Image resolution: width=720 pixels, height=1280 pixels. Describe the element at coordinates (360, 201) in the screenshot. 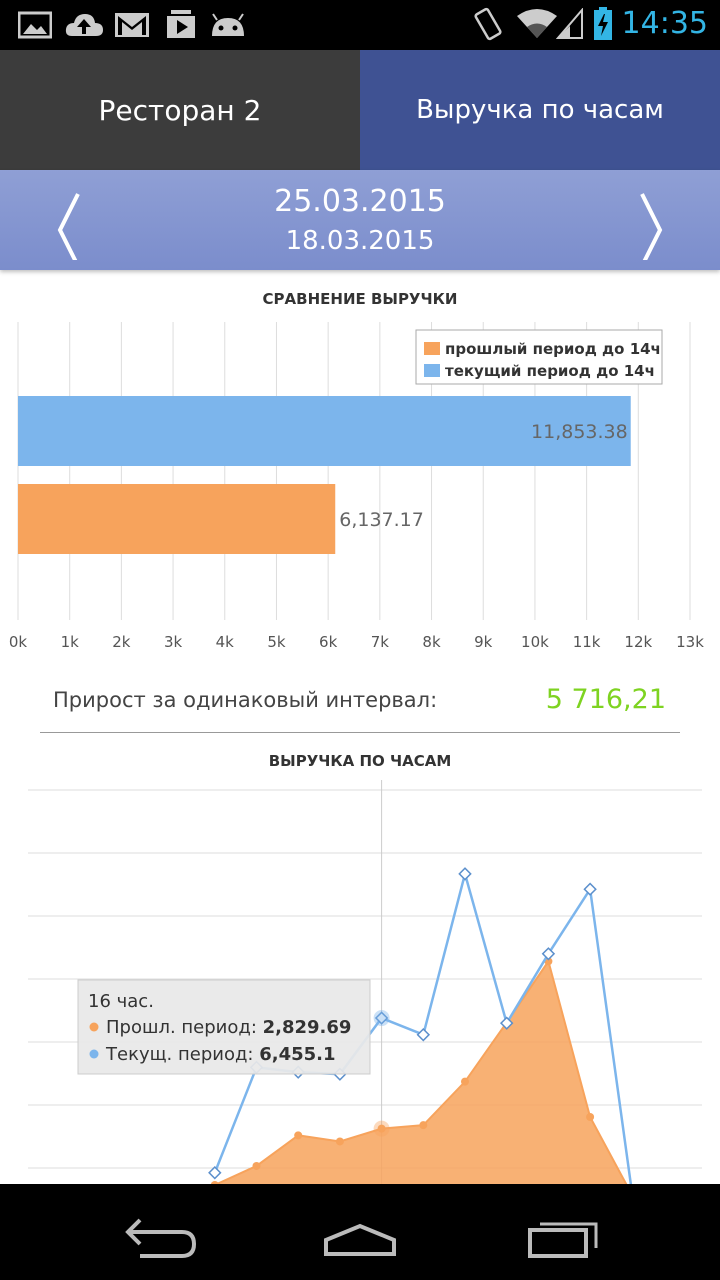

I see `current-date: 25.03.2015` at that location.